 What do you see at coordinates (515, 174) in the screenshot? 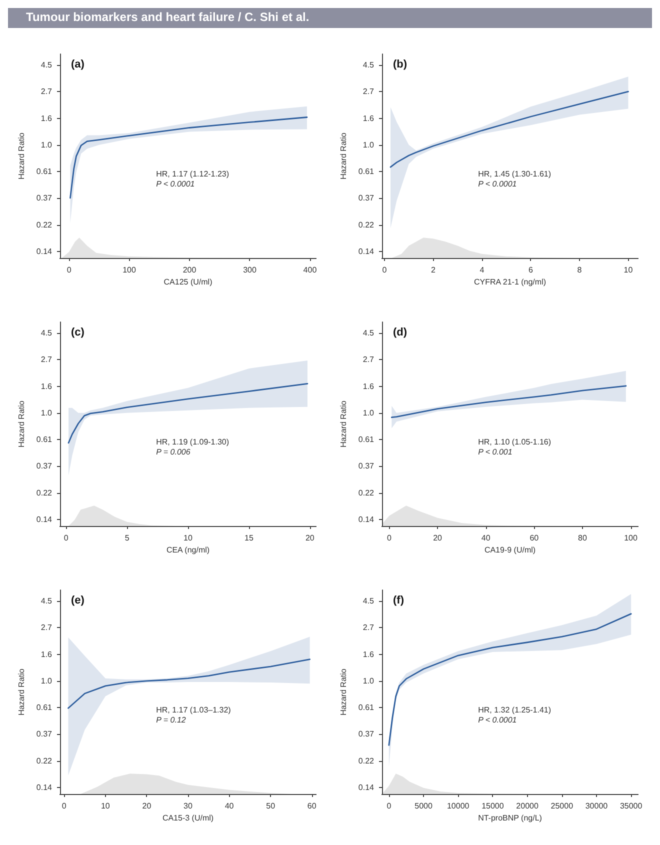
I see `annotation: HR, 1.45 (1.30-1.61)` at bounding box center [515, 174].